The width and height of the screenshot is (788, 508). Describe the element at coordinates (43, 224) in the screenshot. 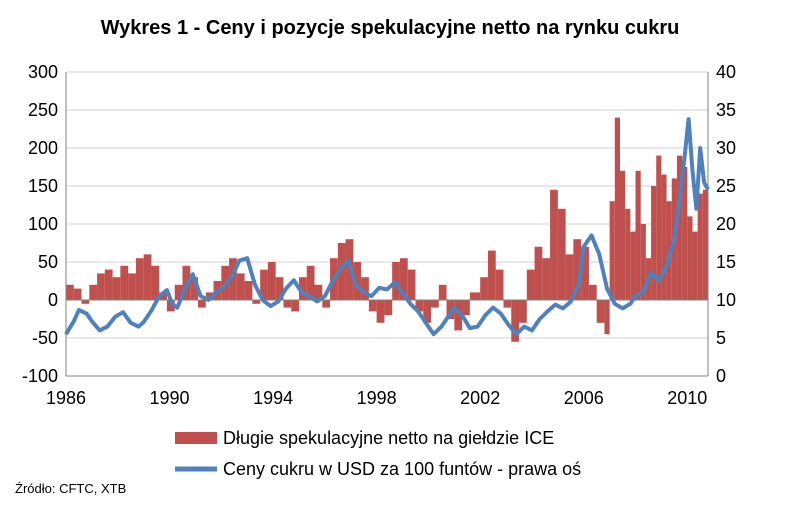

I see `y-left-tick-label: 100` at that location.